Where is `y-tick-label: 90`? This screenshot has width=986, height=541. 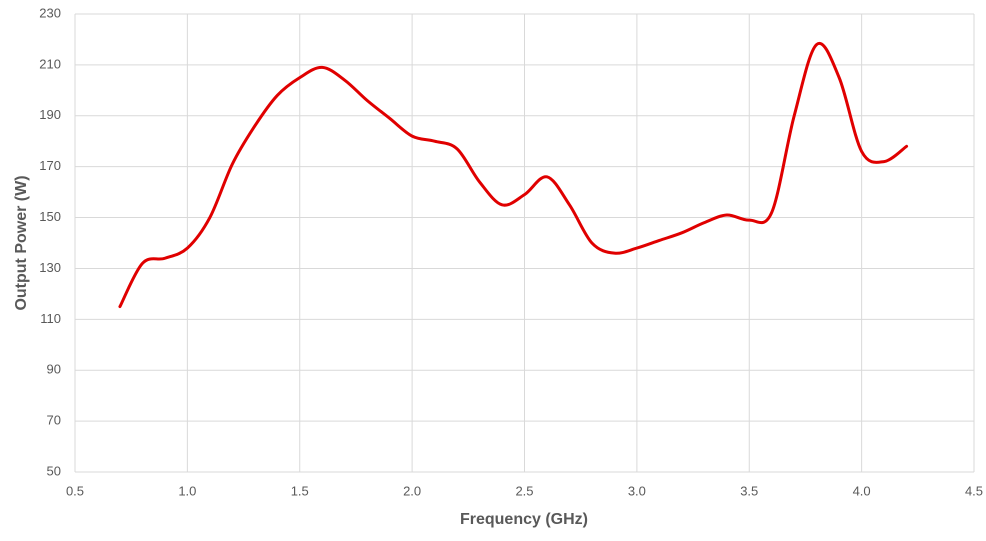 y-tick-label: 90 is located at coordinates (54, 369).